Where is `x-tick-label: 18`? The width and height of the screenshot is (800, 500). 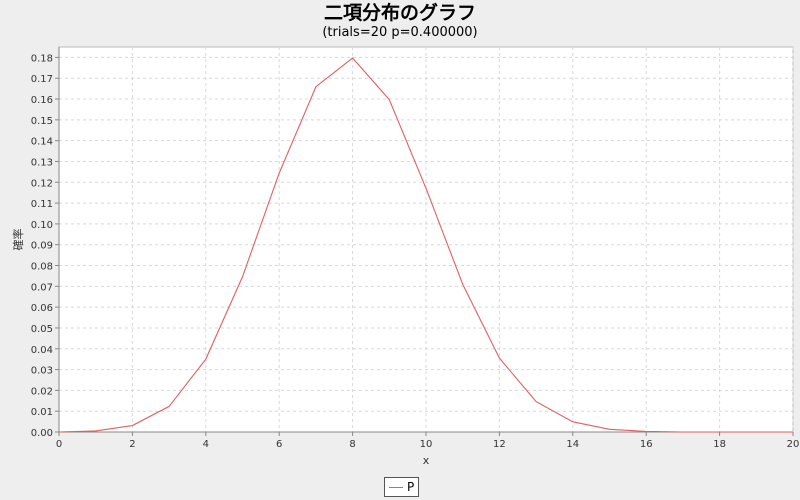
x-tick-label: 18 is located at coordinates (719, 444).